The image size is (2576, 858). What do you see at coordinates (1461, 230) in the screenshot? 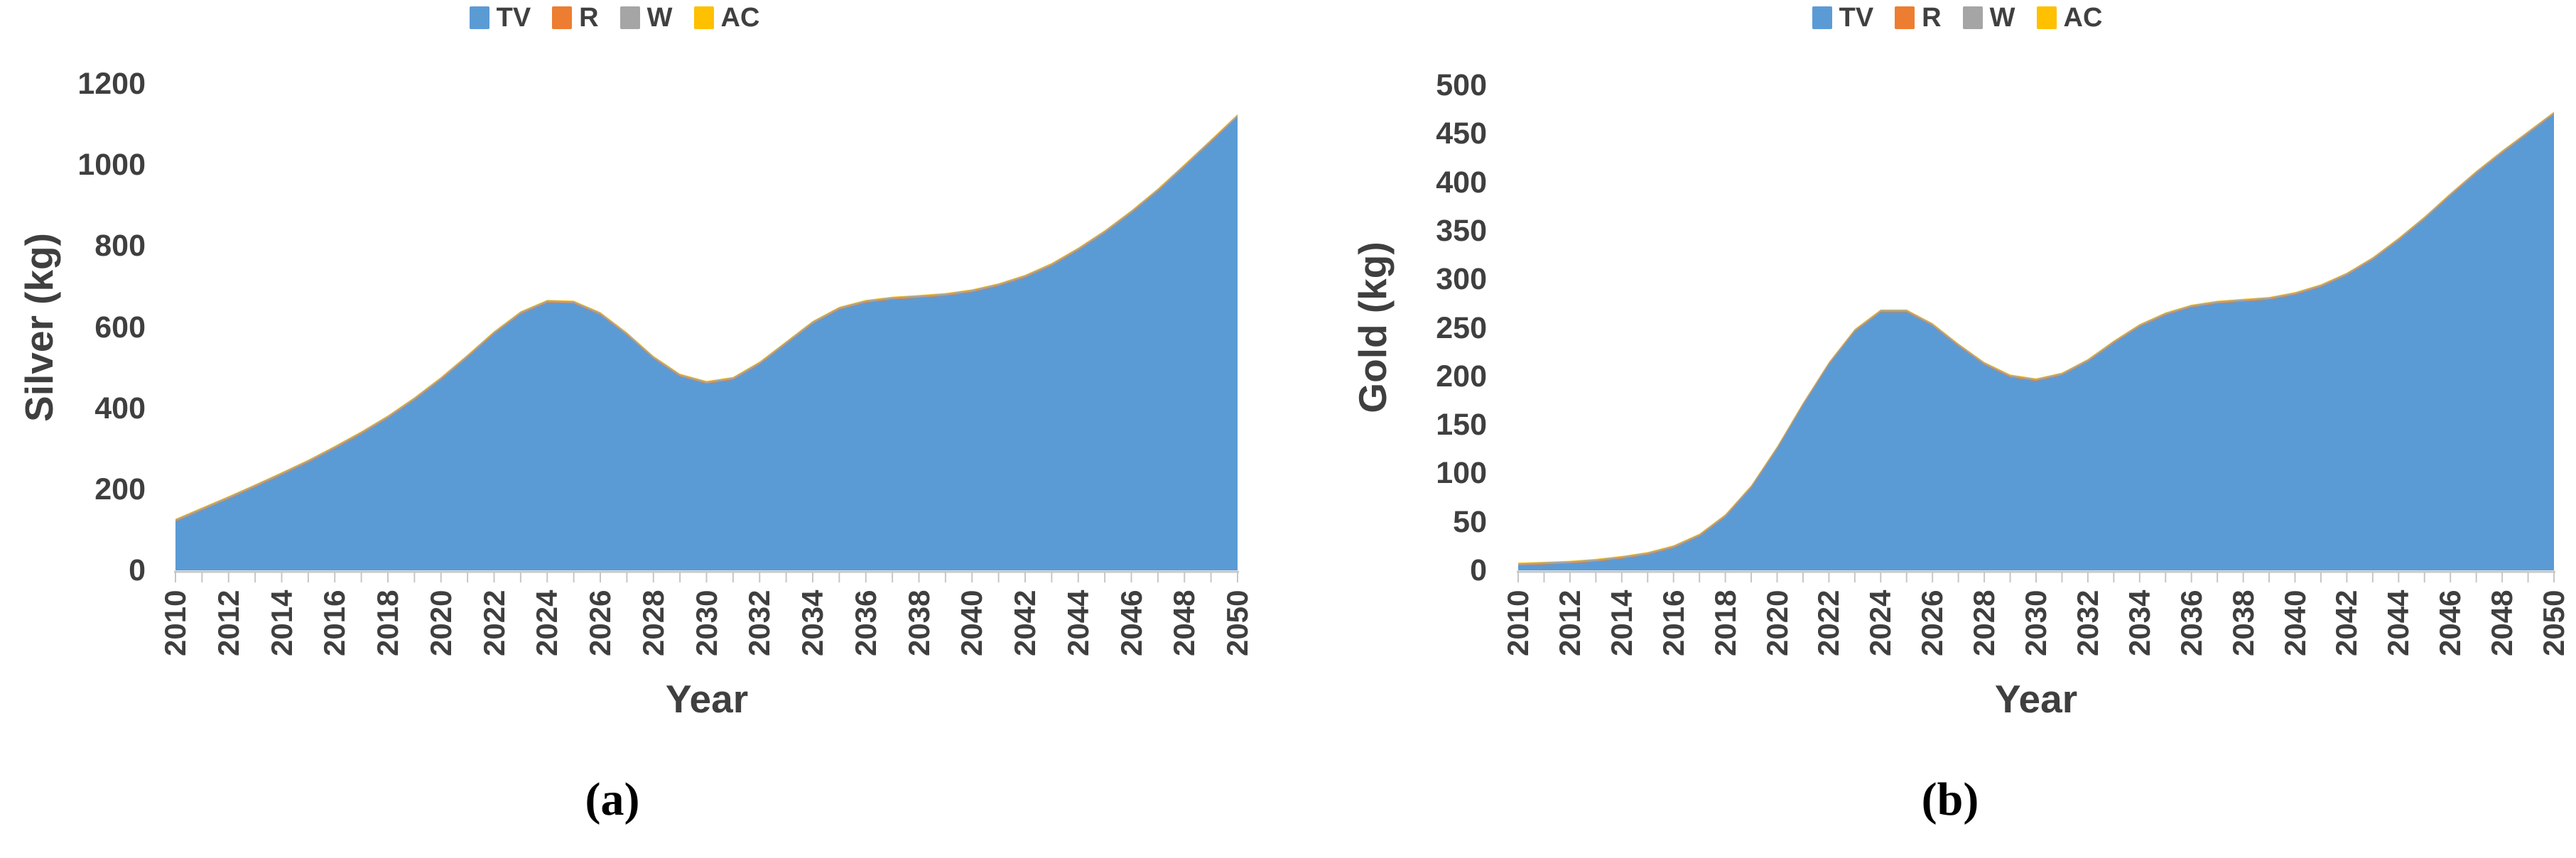
I see `y-tick-label-gold: 350` at bounding box center [1461, 230].